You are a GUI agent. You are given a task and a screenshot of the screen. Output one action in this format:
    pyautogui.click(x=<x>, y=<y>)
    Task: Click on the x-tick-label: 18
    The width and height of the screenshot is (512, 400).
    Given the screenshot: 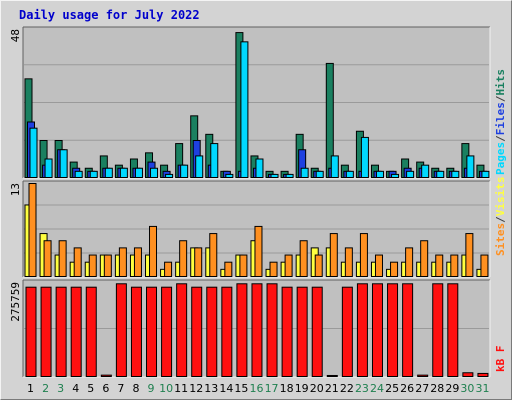 What is the action you would take?
    pyautogui.click(x=287, y=388)
    